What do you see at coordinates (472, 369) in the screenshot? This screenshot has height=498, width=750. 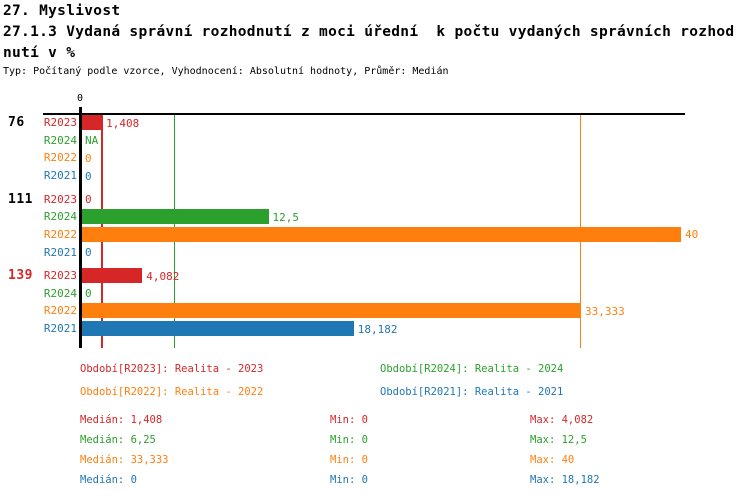 I see `legend-item-r2024: Období[R2024]: Realita - 2024` at bounding box center [472, 369].